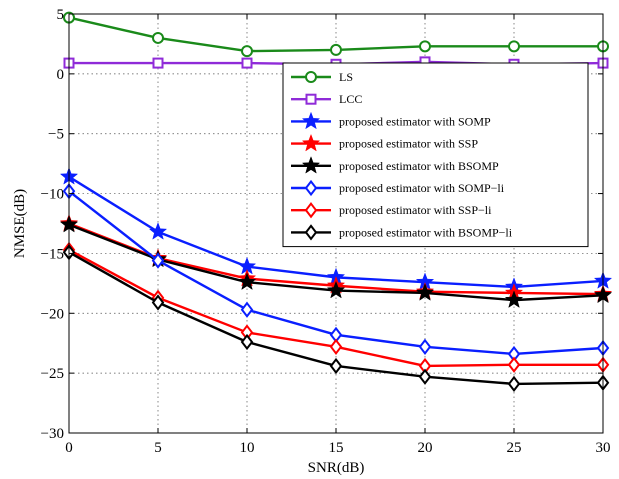 The width and height of the screenshot is (619, 479). I want to click on legend-label: LS, so click(346, 77).